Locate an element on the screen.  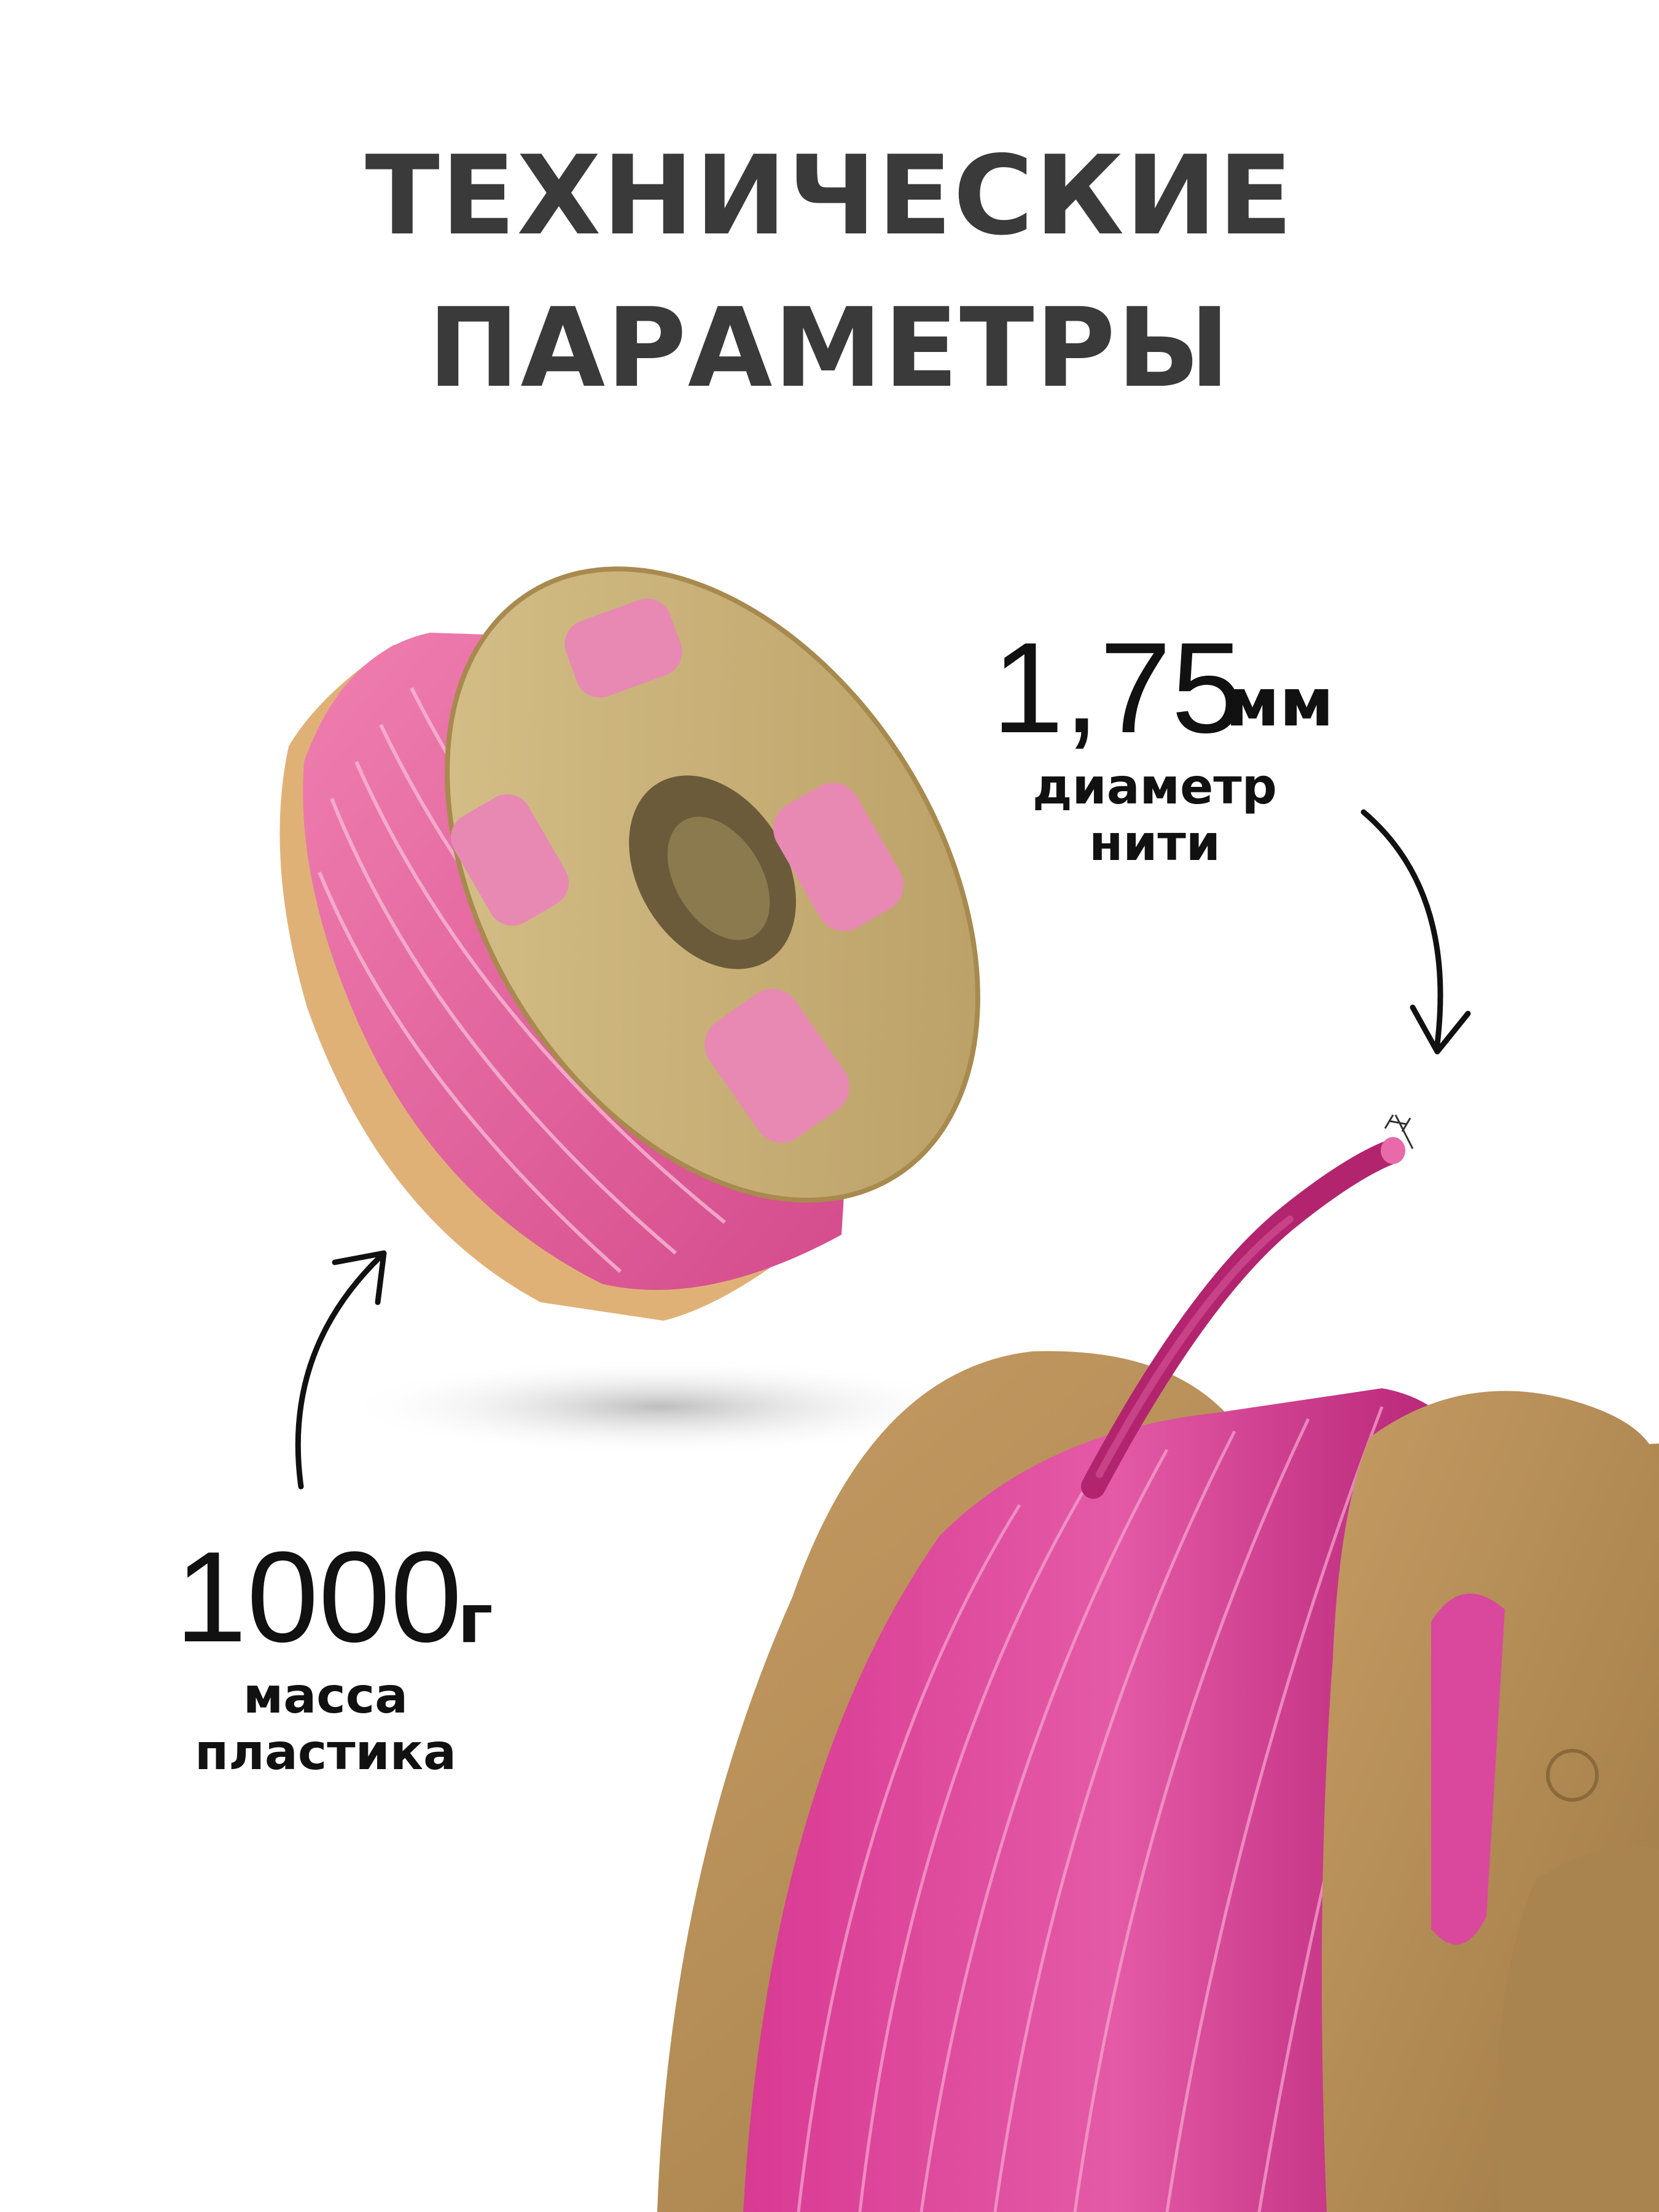
diameter-label: диаметр нити is located at coordinates (1155, 816).